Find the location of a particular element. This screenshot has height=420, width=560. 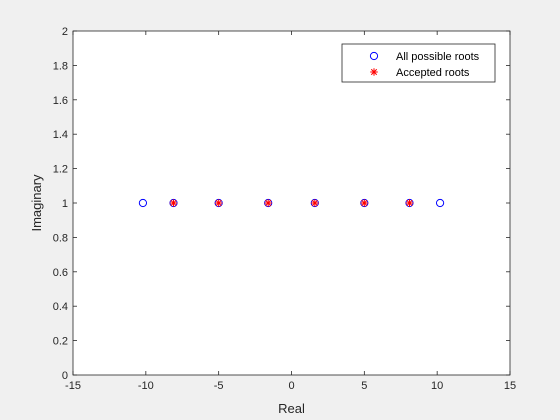

y-tick-label: 0.8 is located at coordinates (60, 238).